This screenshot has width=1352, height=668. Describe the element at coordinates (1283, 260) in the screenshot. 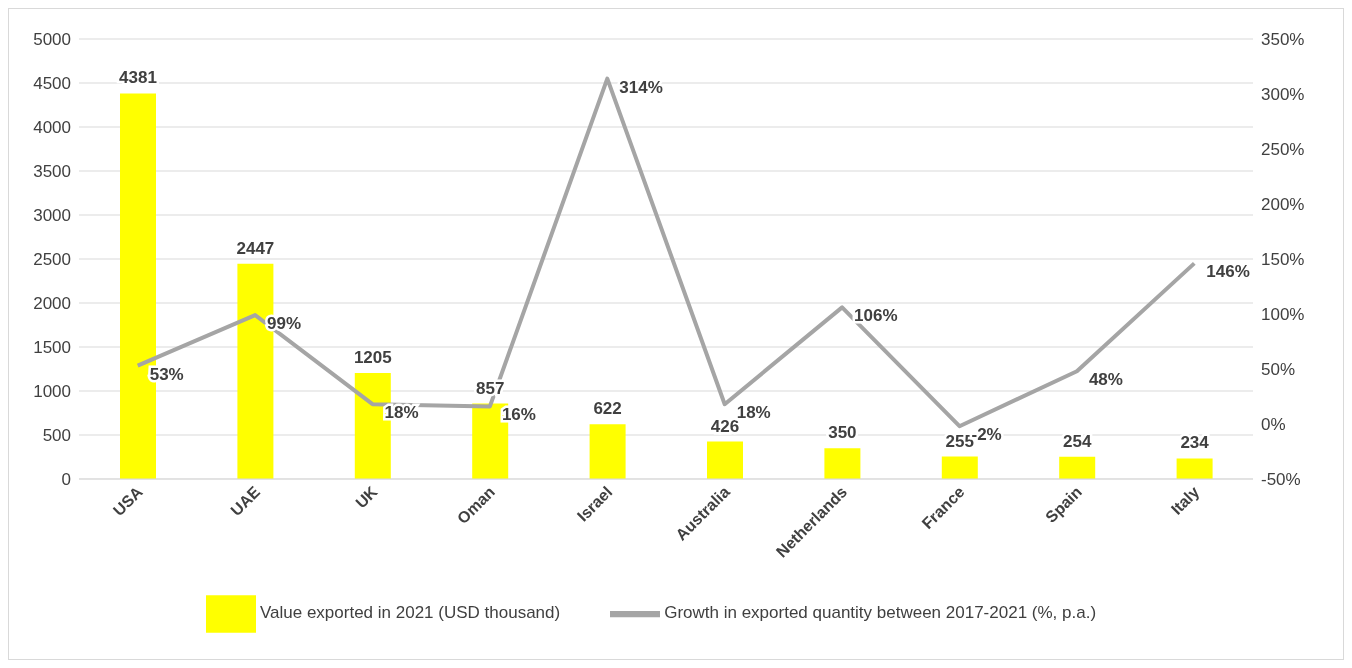

I see `y2-tick-label: 150%` at that location.